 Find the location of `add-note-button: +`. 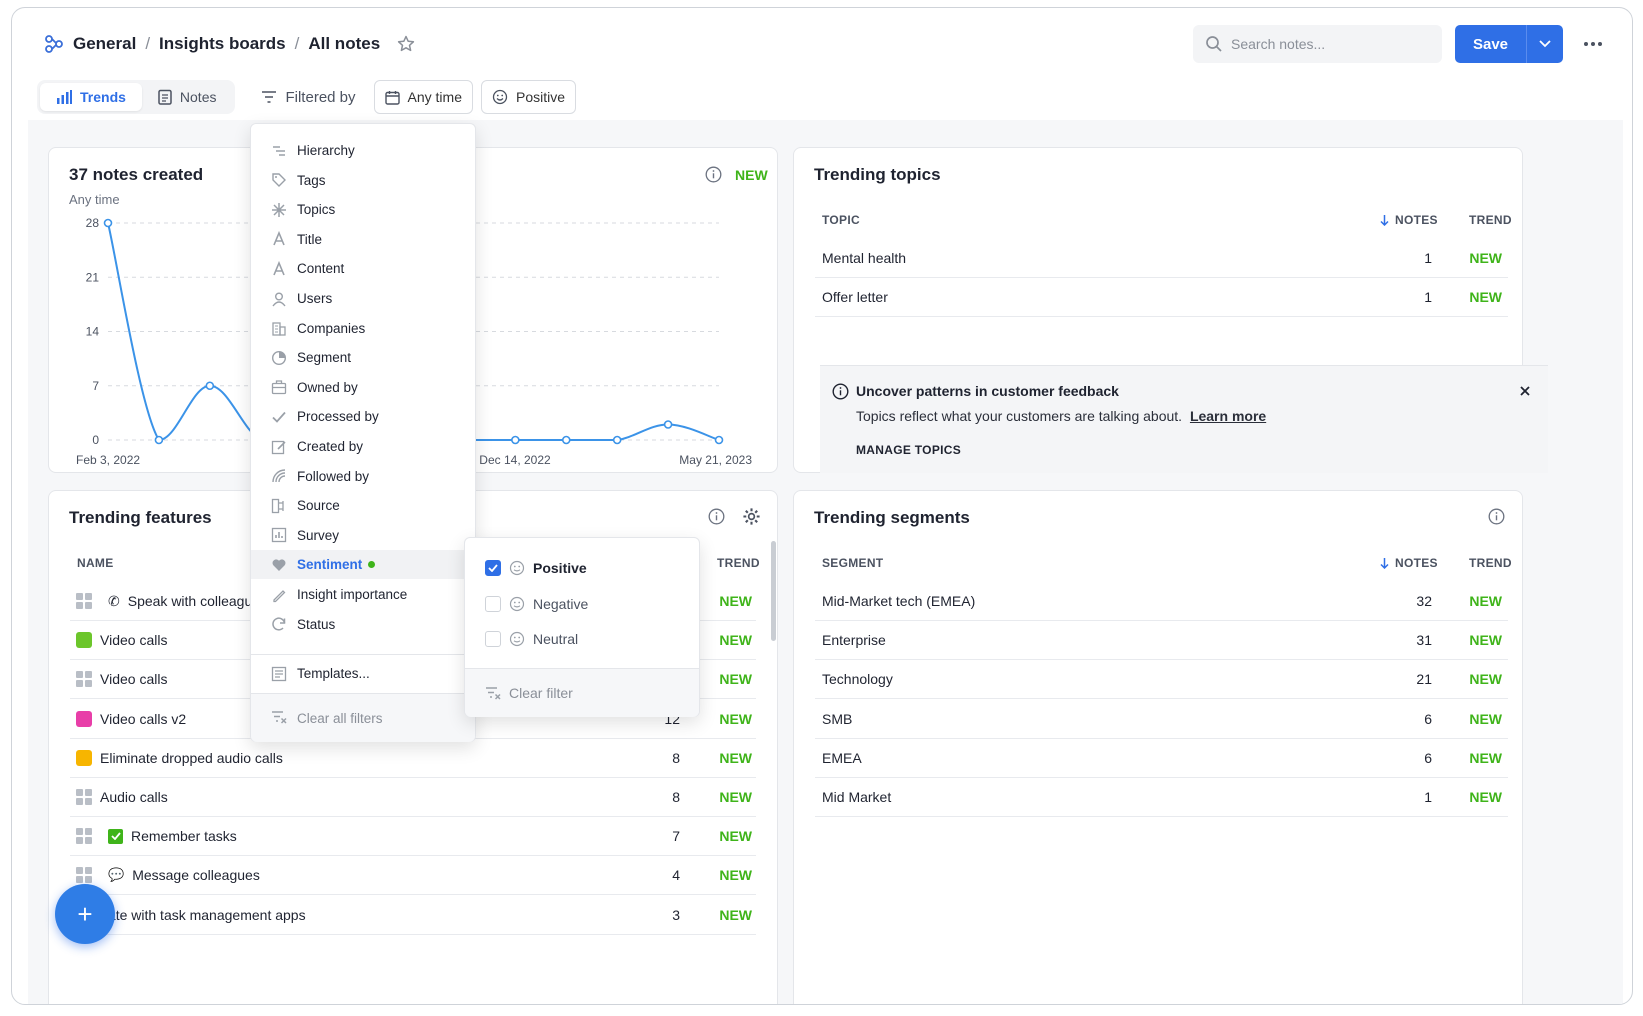

add-note-button: + is located at coordinates (85, 914).